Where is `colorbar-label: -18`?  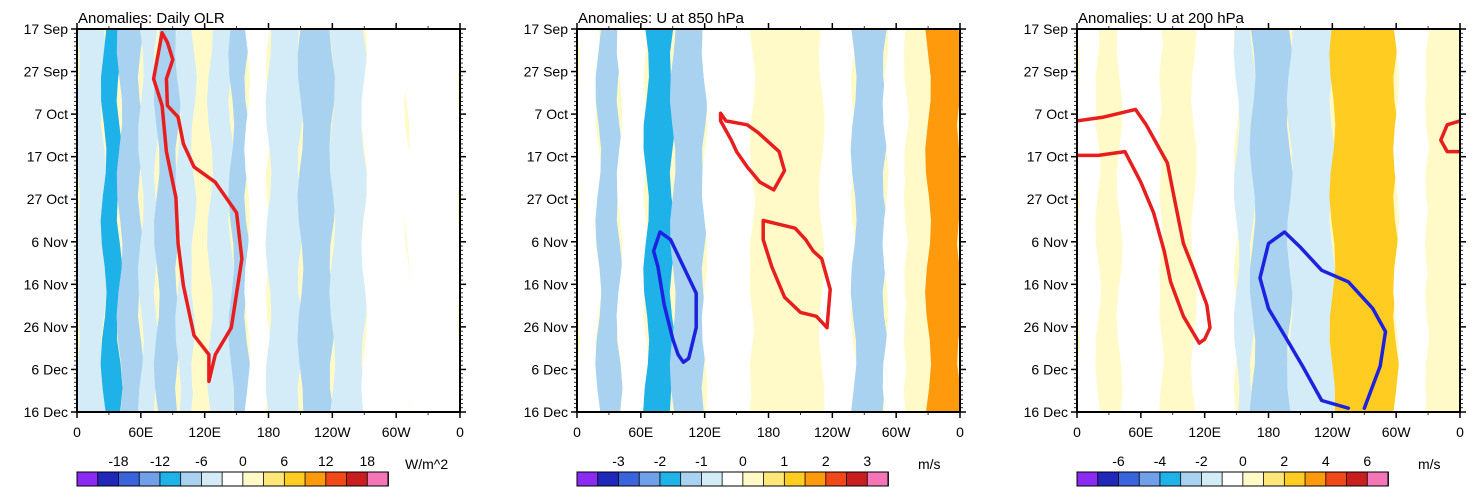 colorbar-label: -18 is located at coordinates (118, 461).